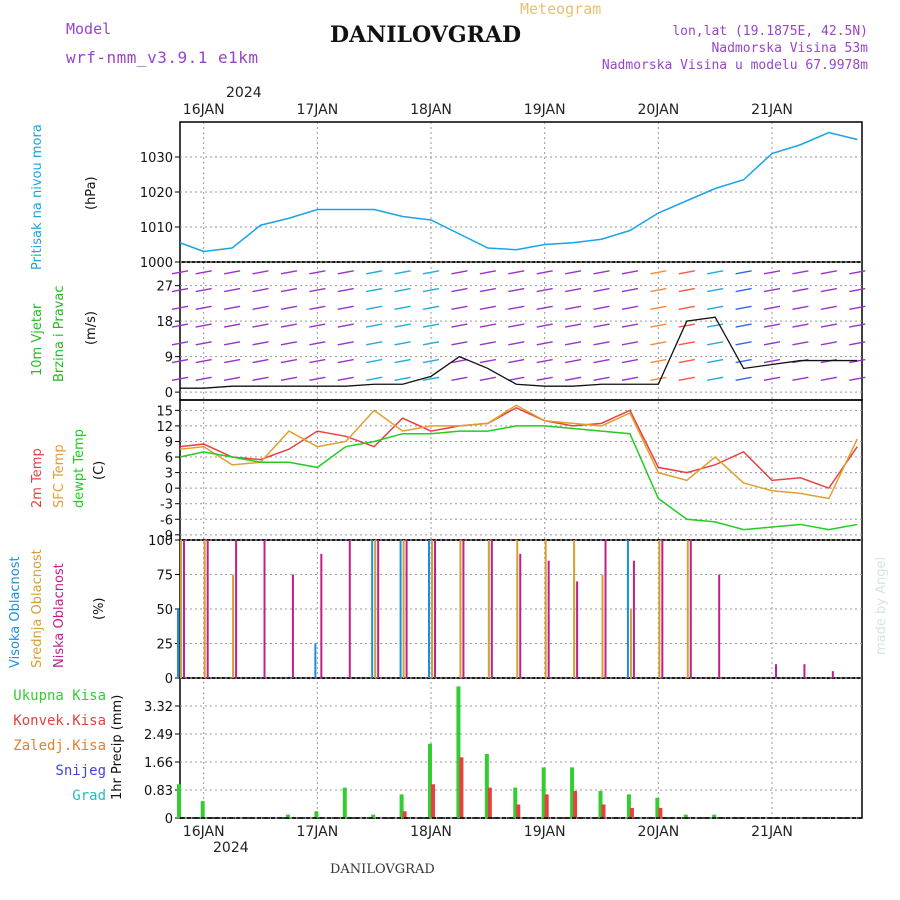 The width and height of the screenshot is (900, 900). I want to click on legend-conv: Konvek.Kisa, so click(59, 721).